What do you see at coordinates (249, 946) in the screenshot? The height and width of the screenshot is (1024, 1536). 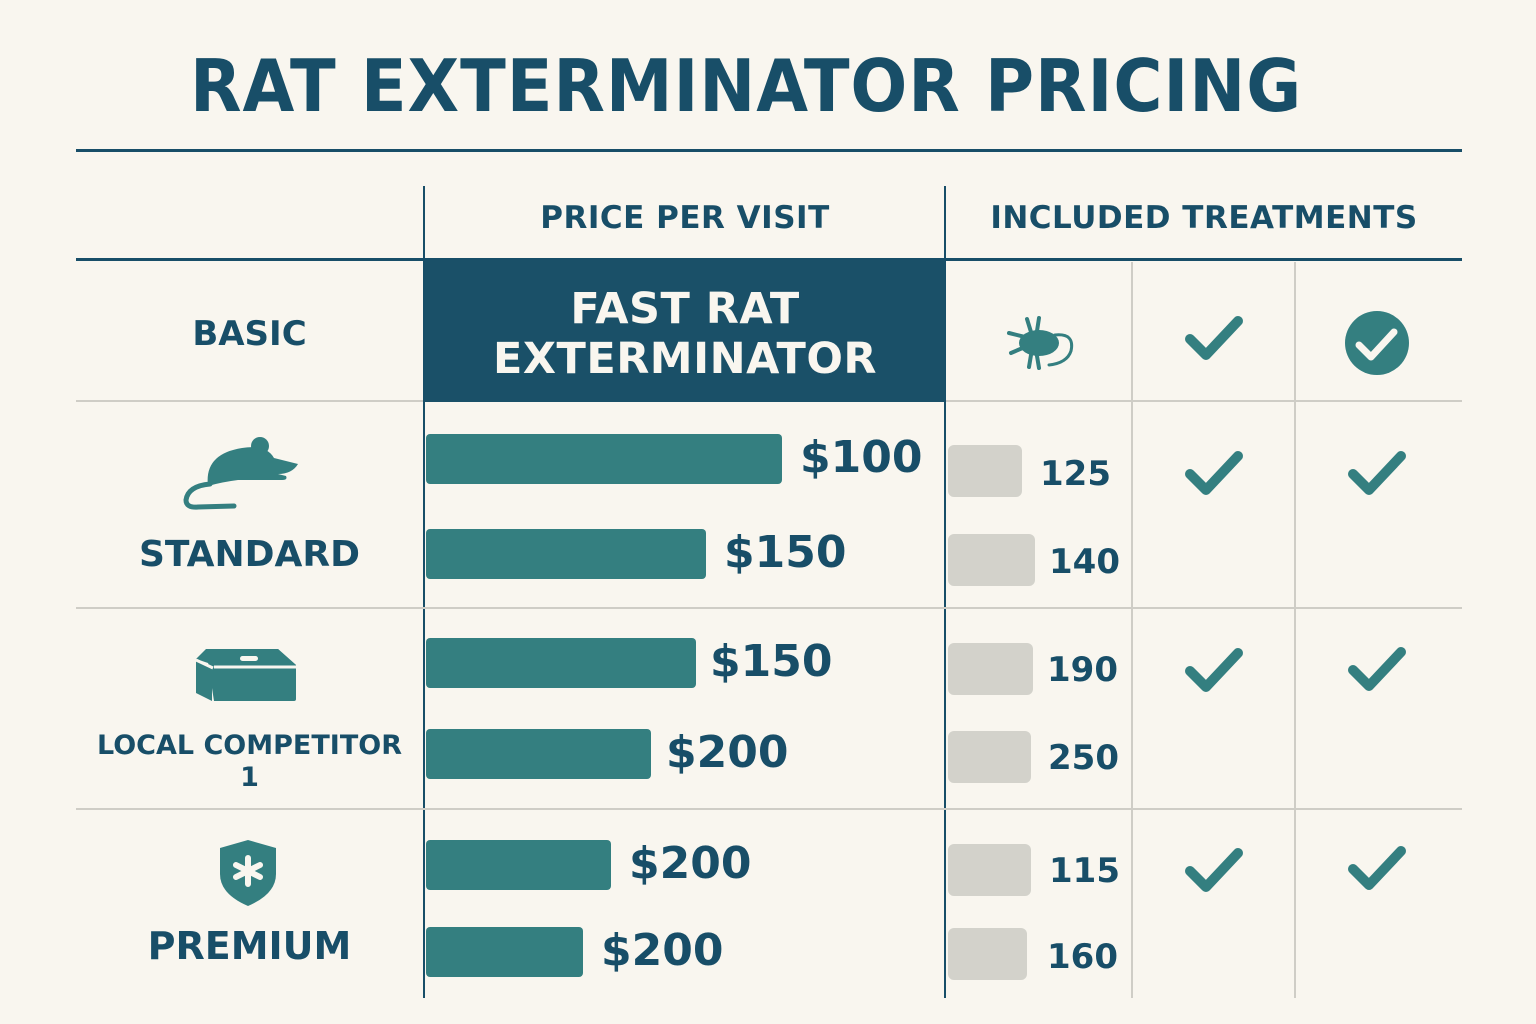 I see `row-label-premium: PREMIUM` at bounding box center [249, 946].